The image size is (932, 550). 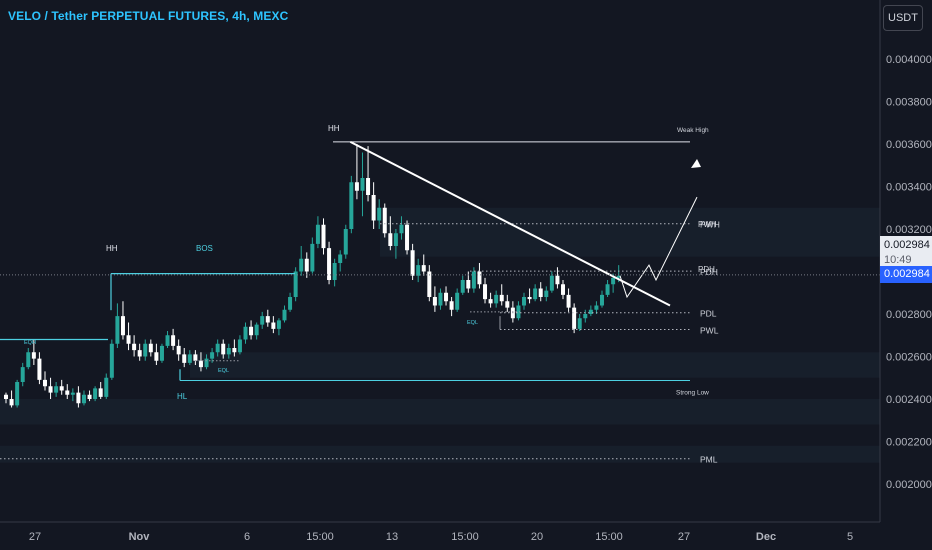 What do you see at coordinates (510, 223) in the screenshot?
I see `trendline` at bounding box center [510, 223].